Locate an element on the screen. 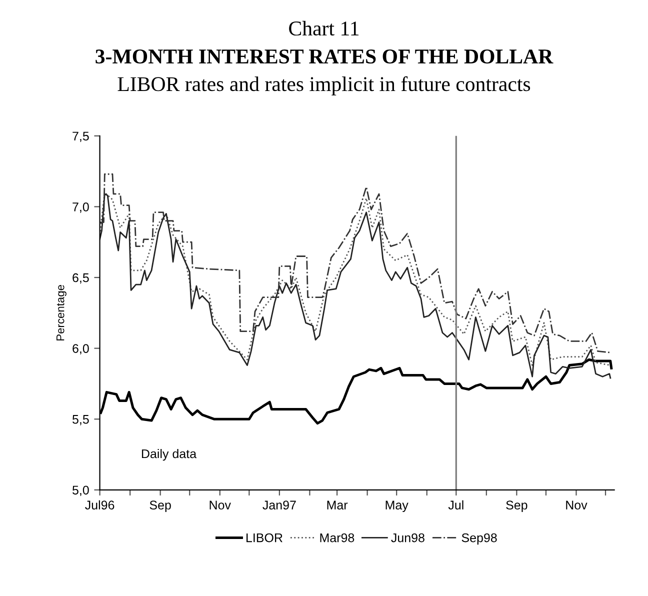  y-axis-title: Percentage is located at coordinates (61, 312).